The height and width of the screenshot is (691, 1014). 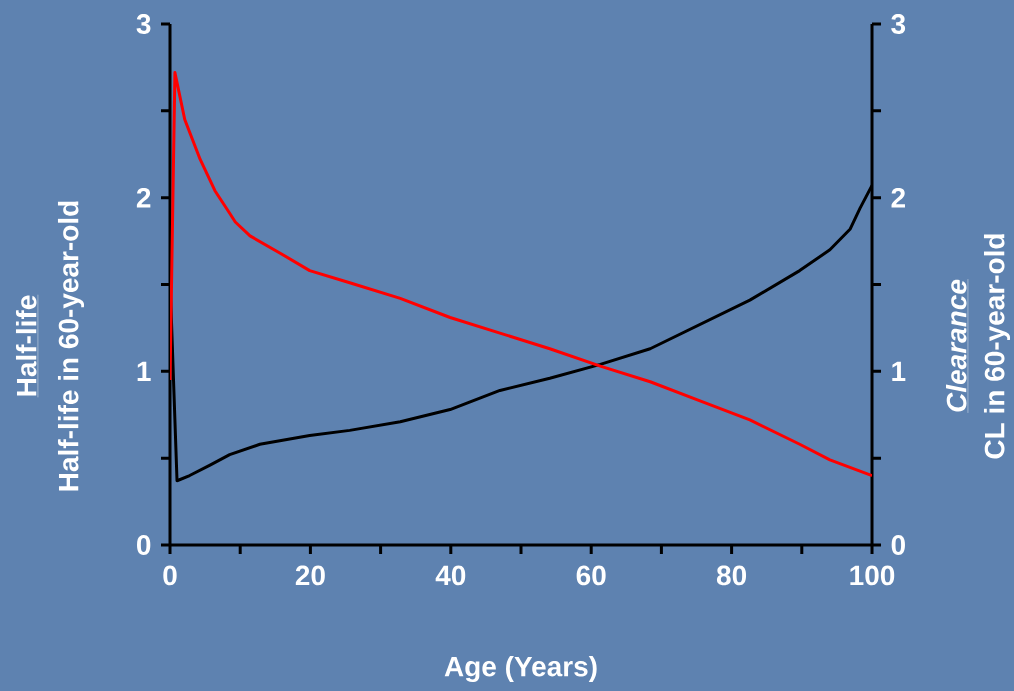 What do you see at coordinates (520, 669) in the screenshot?
I see `x-axis-title: Age (Years)` at bounding box center [520, 669].